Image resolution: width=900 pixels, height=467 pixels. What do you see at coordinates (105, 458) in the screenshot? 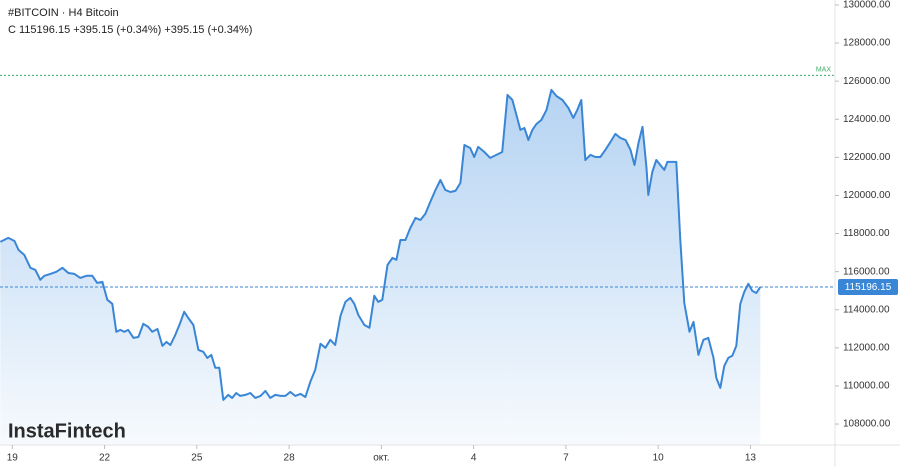
I see `x-tick-label: 22` at bounding box center [105, 458].